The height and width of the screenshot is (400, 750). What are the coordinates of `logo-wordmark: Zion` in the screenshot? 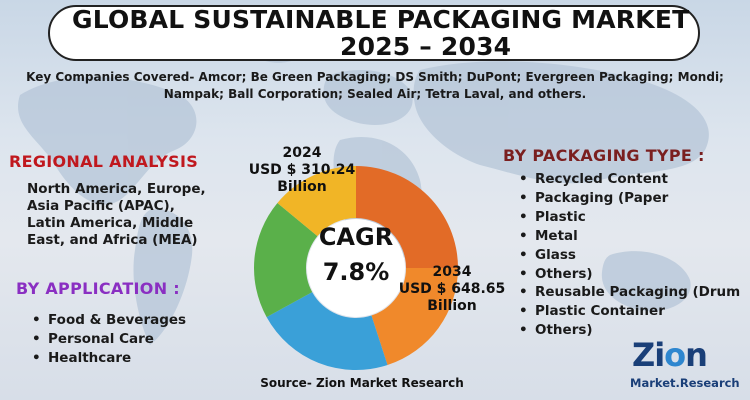 It's located at (670, 355).